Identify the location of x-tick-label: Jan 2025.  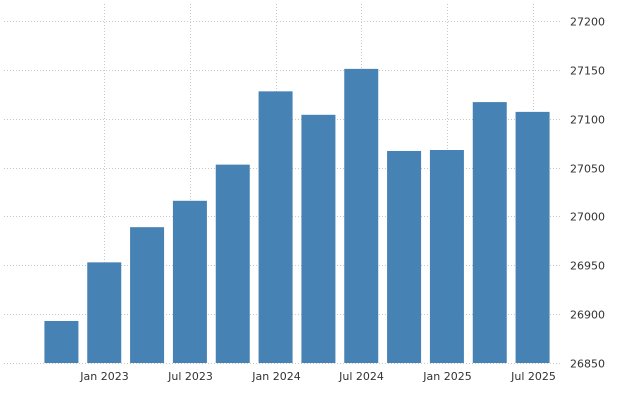
(446, 376).